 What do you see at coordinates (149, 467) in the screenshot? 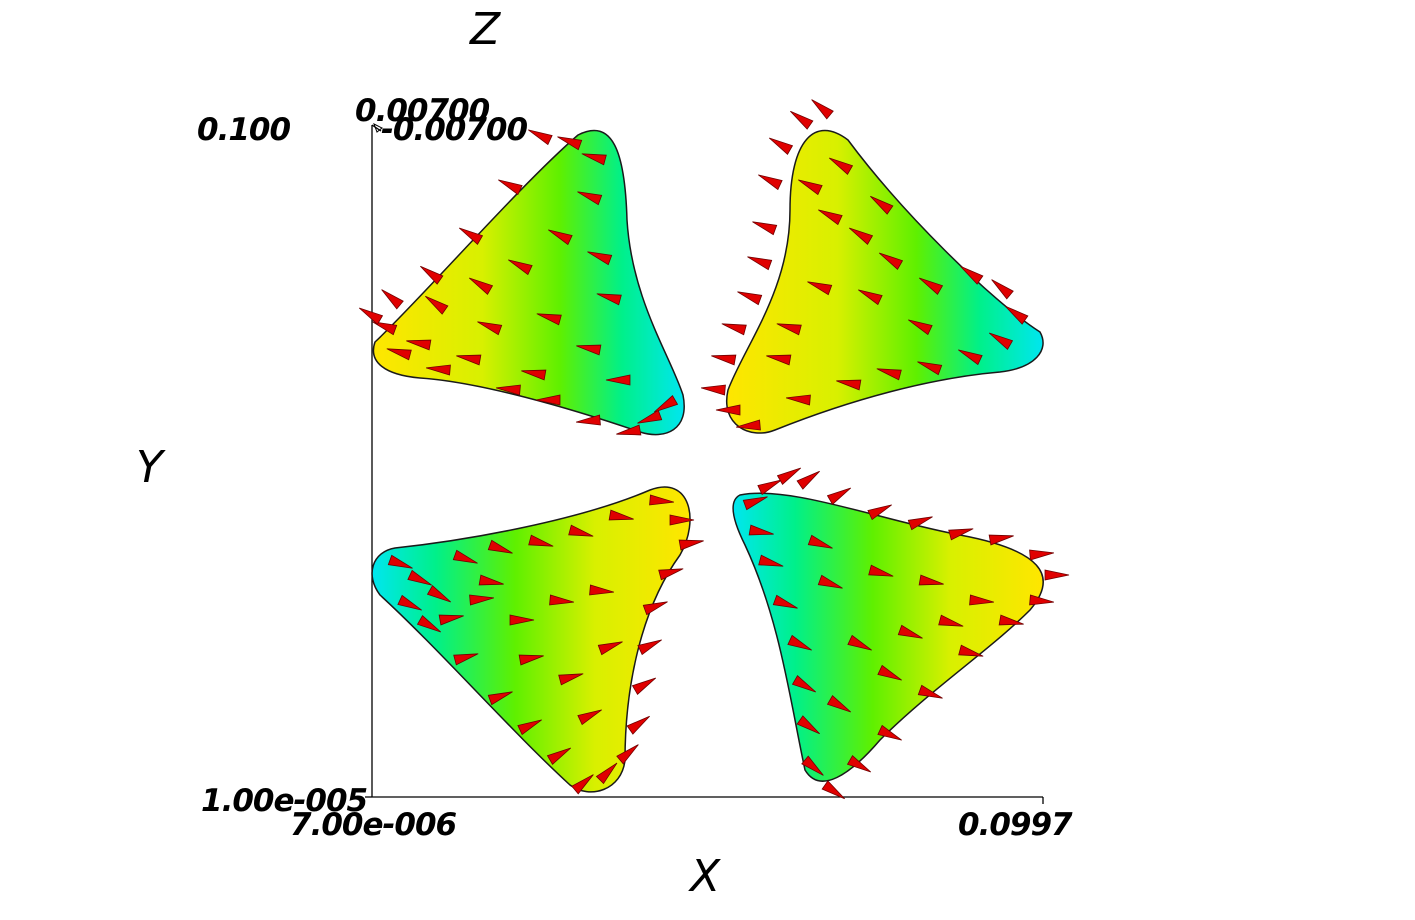
I see `y-axis-title: Y` at bounding box center [149, 467].